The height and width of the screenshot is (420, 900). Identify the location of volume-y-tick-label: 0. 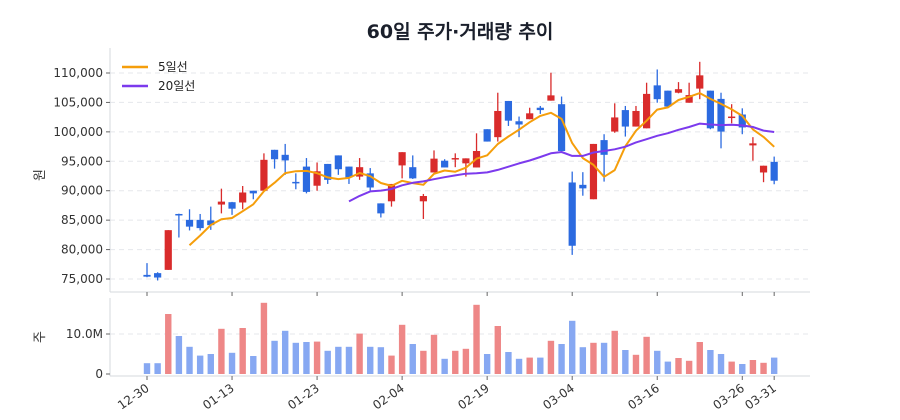
(99, 374).